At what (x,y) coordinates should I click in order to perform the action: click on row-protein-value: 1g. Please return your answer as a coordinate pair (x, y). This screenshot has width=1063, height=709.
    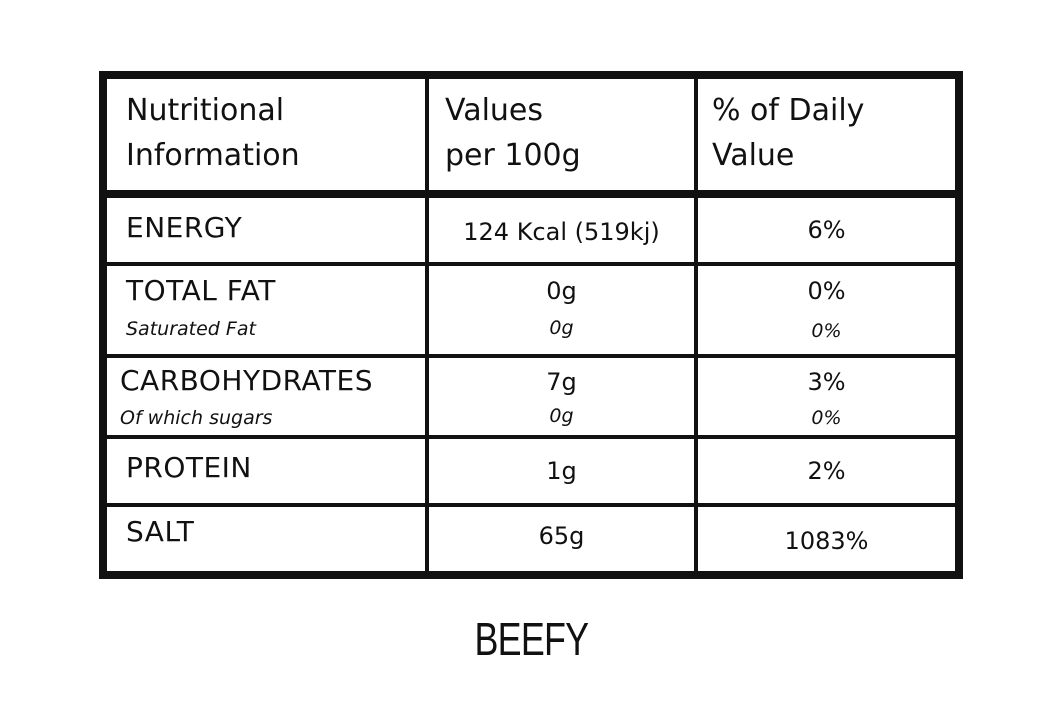
    Looking at the image, I should click on (561, 471).